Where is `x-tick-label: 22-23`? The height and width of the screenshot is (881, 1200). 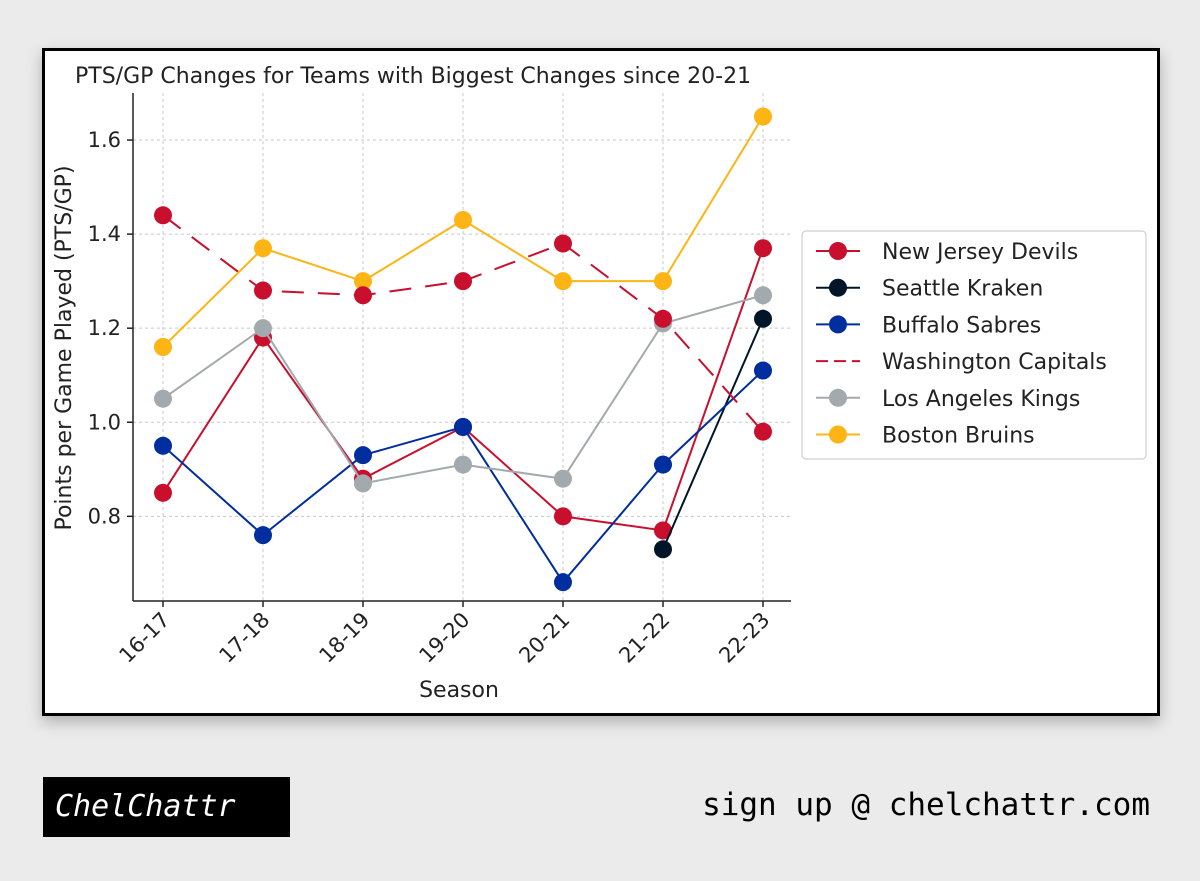 x-tick-label: 22-23 is located at coordinates (744, 638).